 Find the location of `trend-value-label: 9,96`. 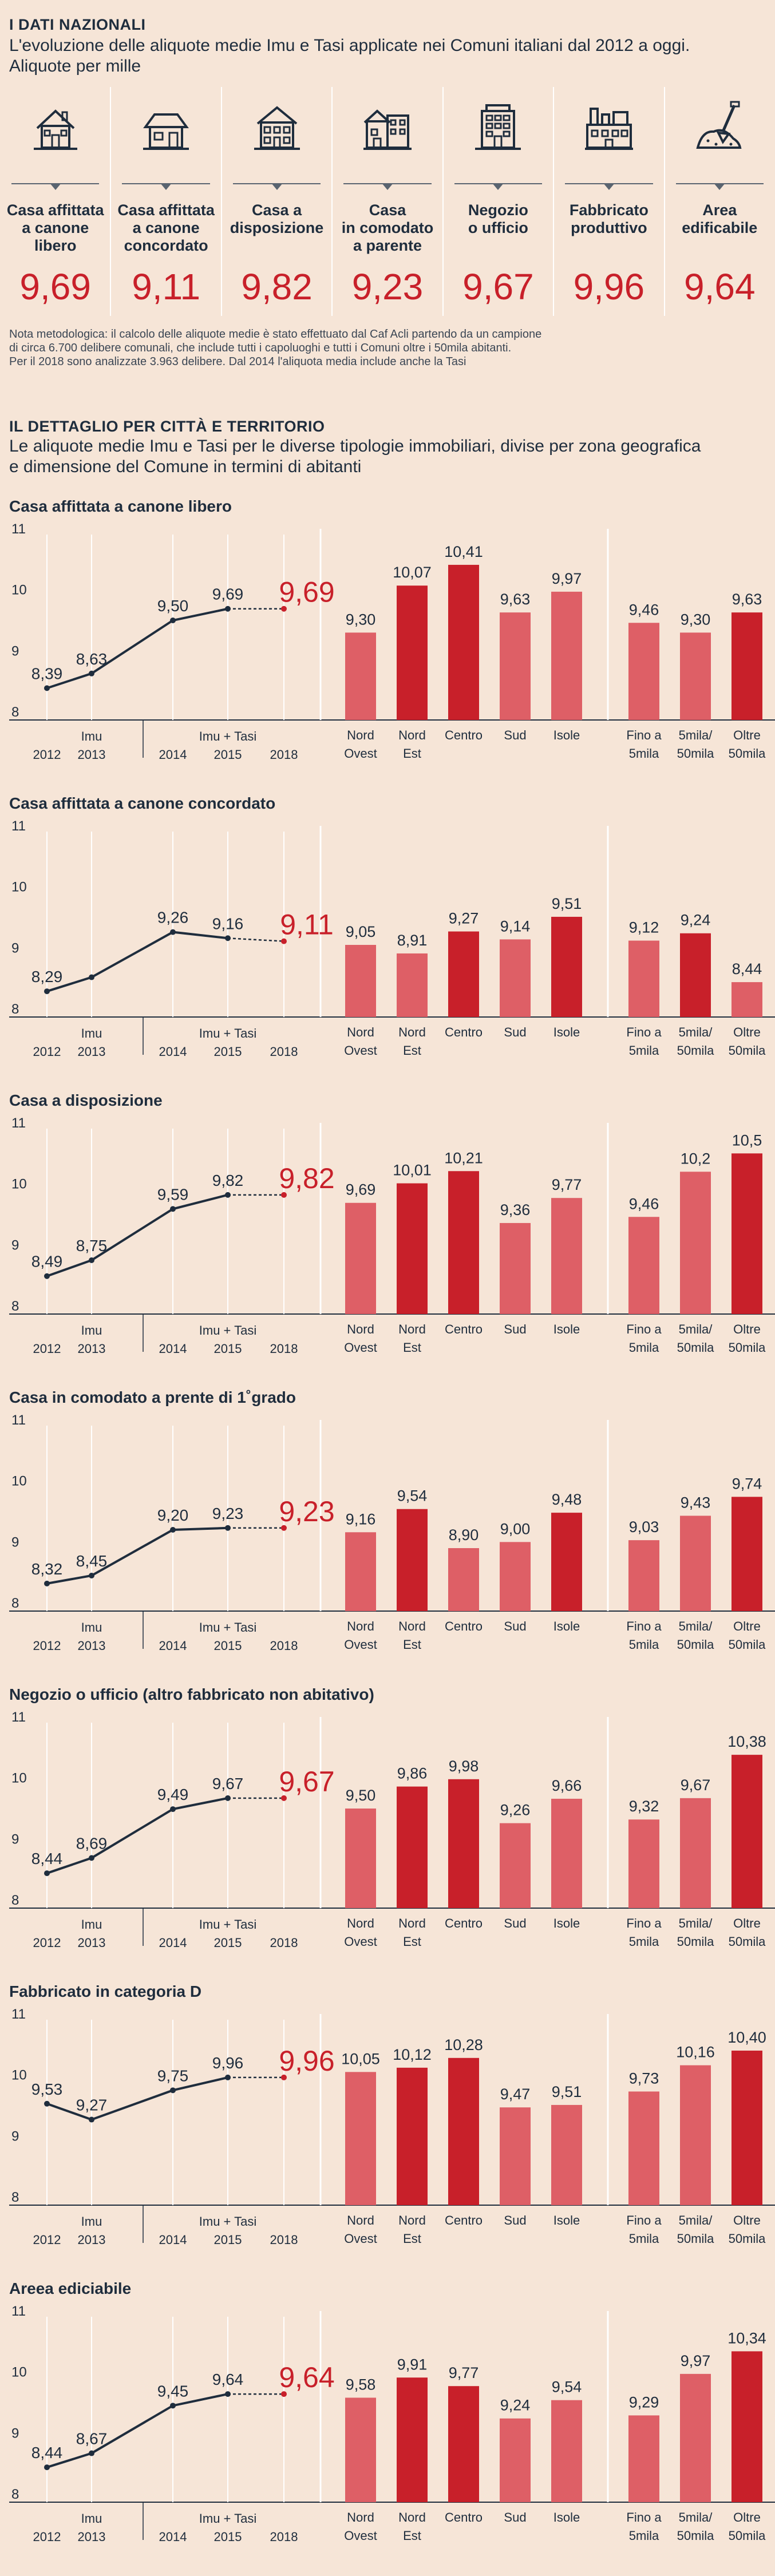

trend-value-label: 9,96 is located at coordinates (306, 2061).